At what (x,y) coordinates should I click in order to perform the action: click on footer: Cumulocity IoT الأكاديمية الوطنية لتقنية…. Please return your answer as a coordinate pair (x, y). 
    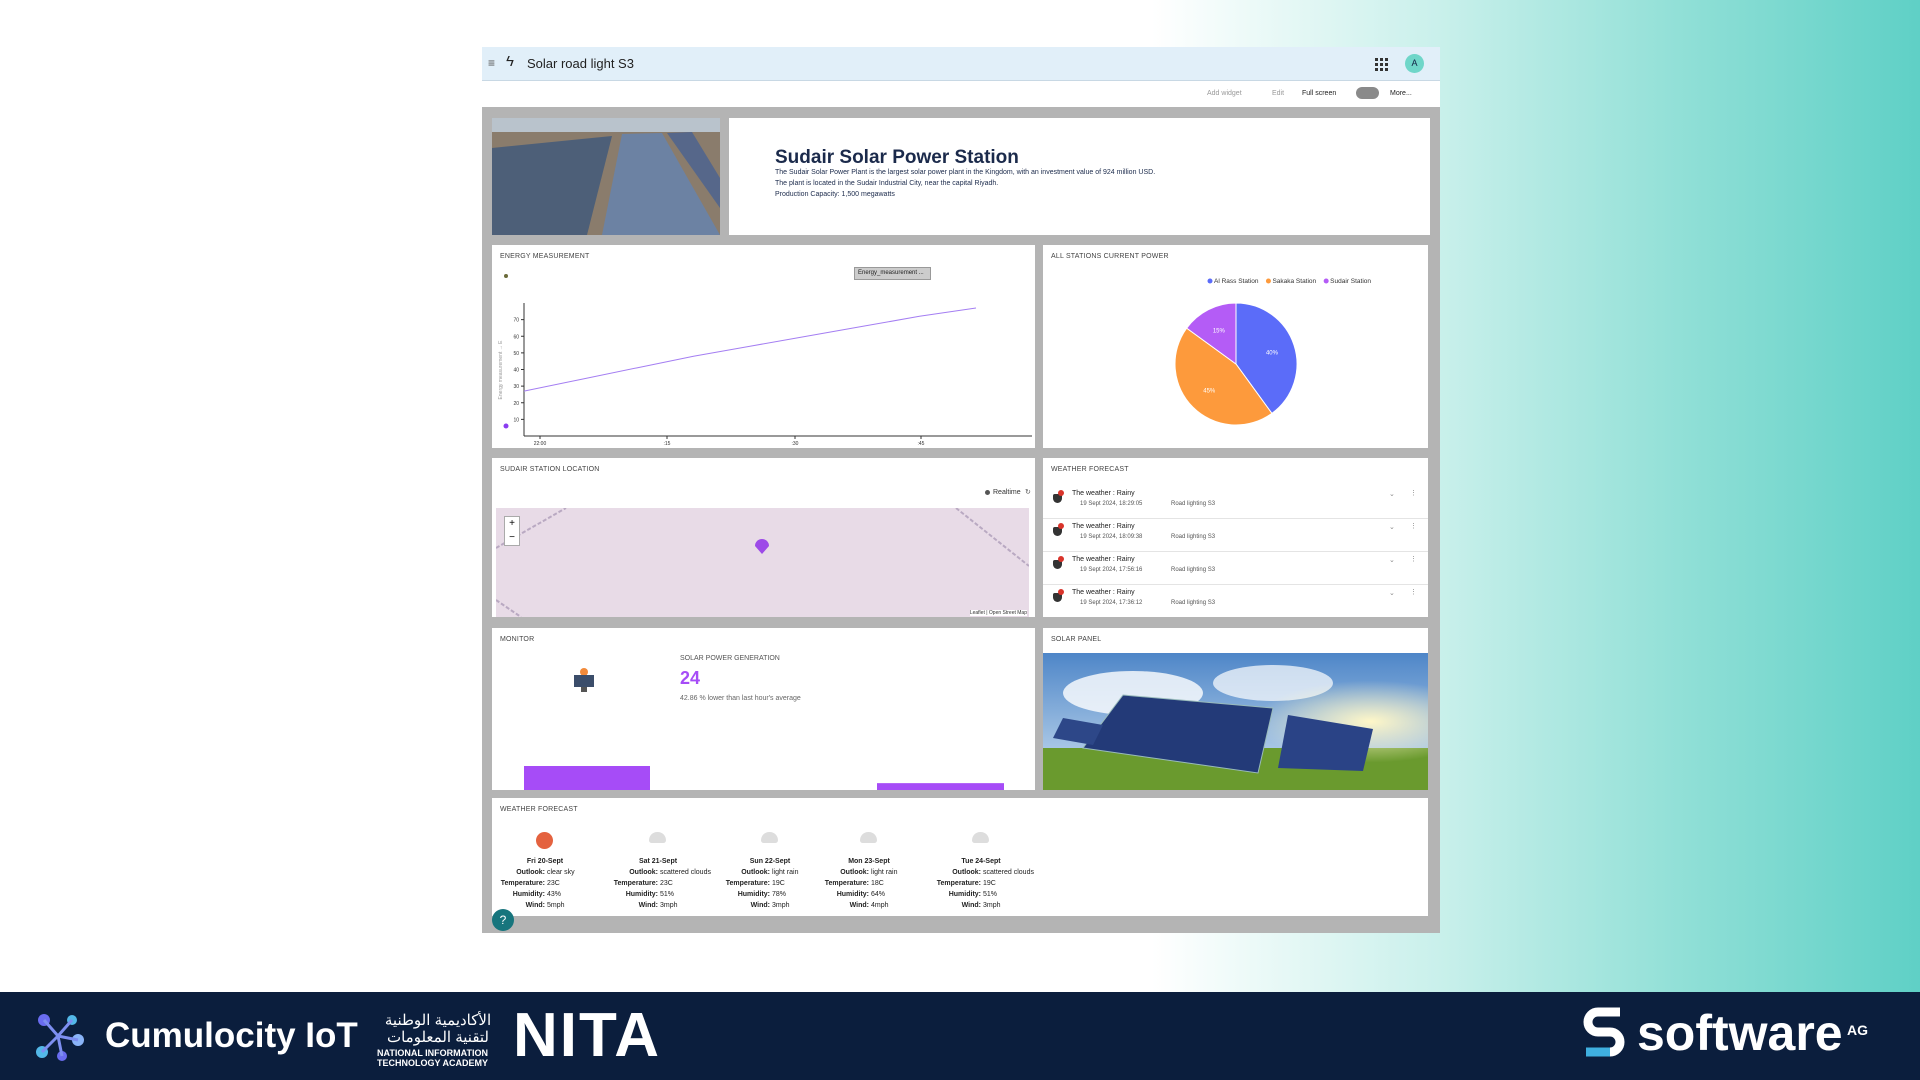
    Looking at the image, I should click on (960, 1036).